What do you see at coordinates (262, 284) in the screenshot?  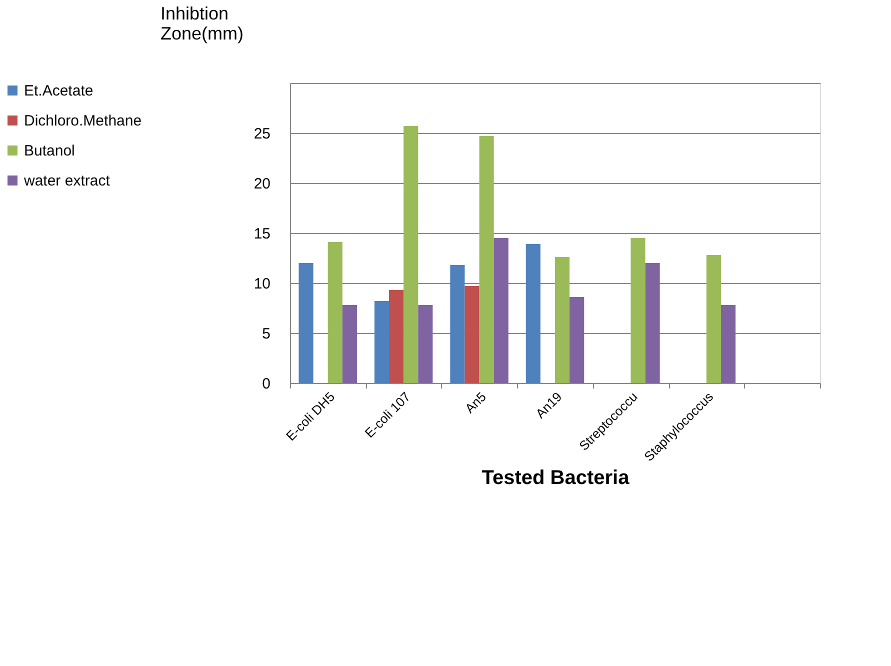 I see `y-tick-label: 10` at bounding box center [262, 284].